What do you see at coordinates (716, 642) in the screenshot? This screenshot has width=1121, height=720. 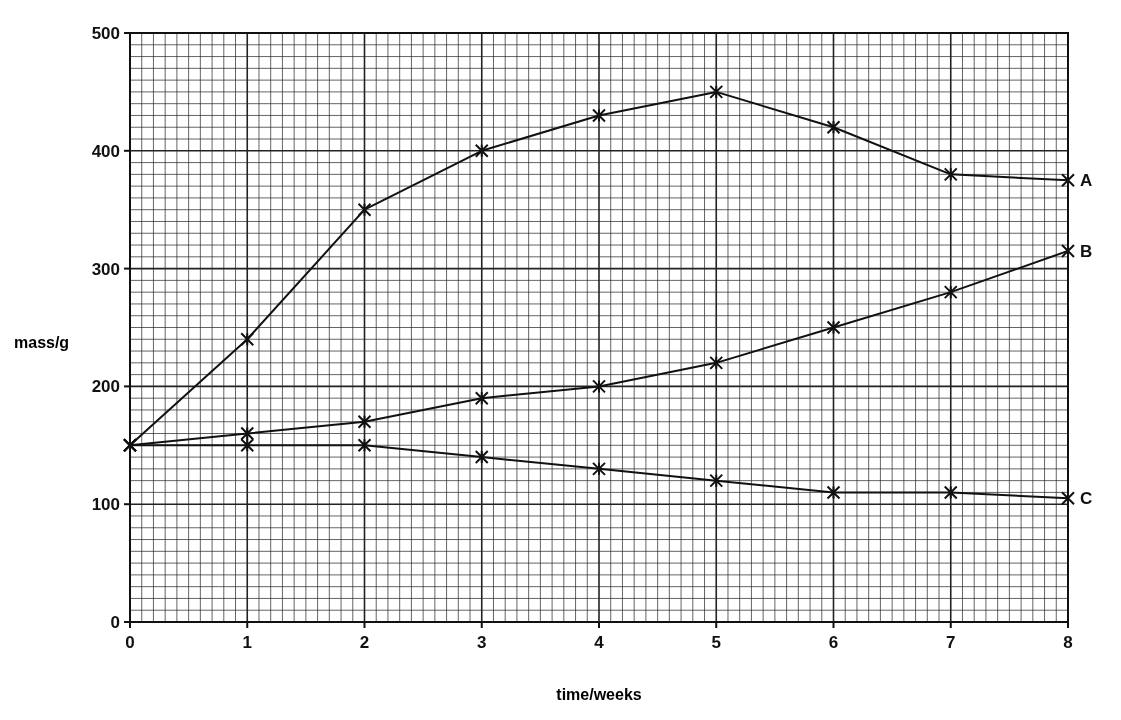 I see `x-tick-label: 5` at bounding box center [716, 642].